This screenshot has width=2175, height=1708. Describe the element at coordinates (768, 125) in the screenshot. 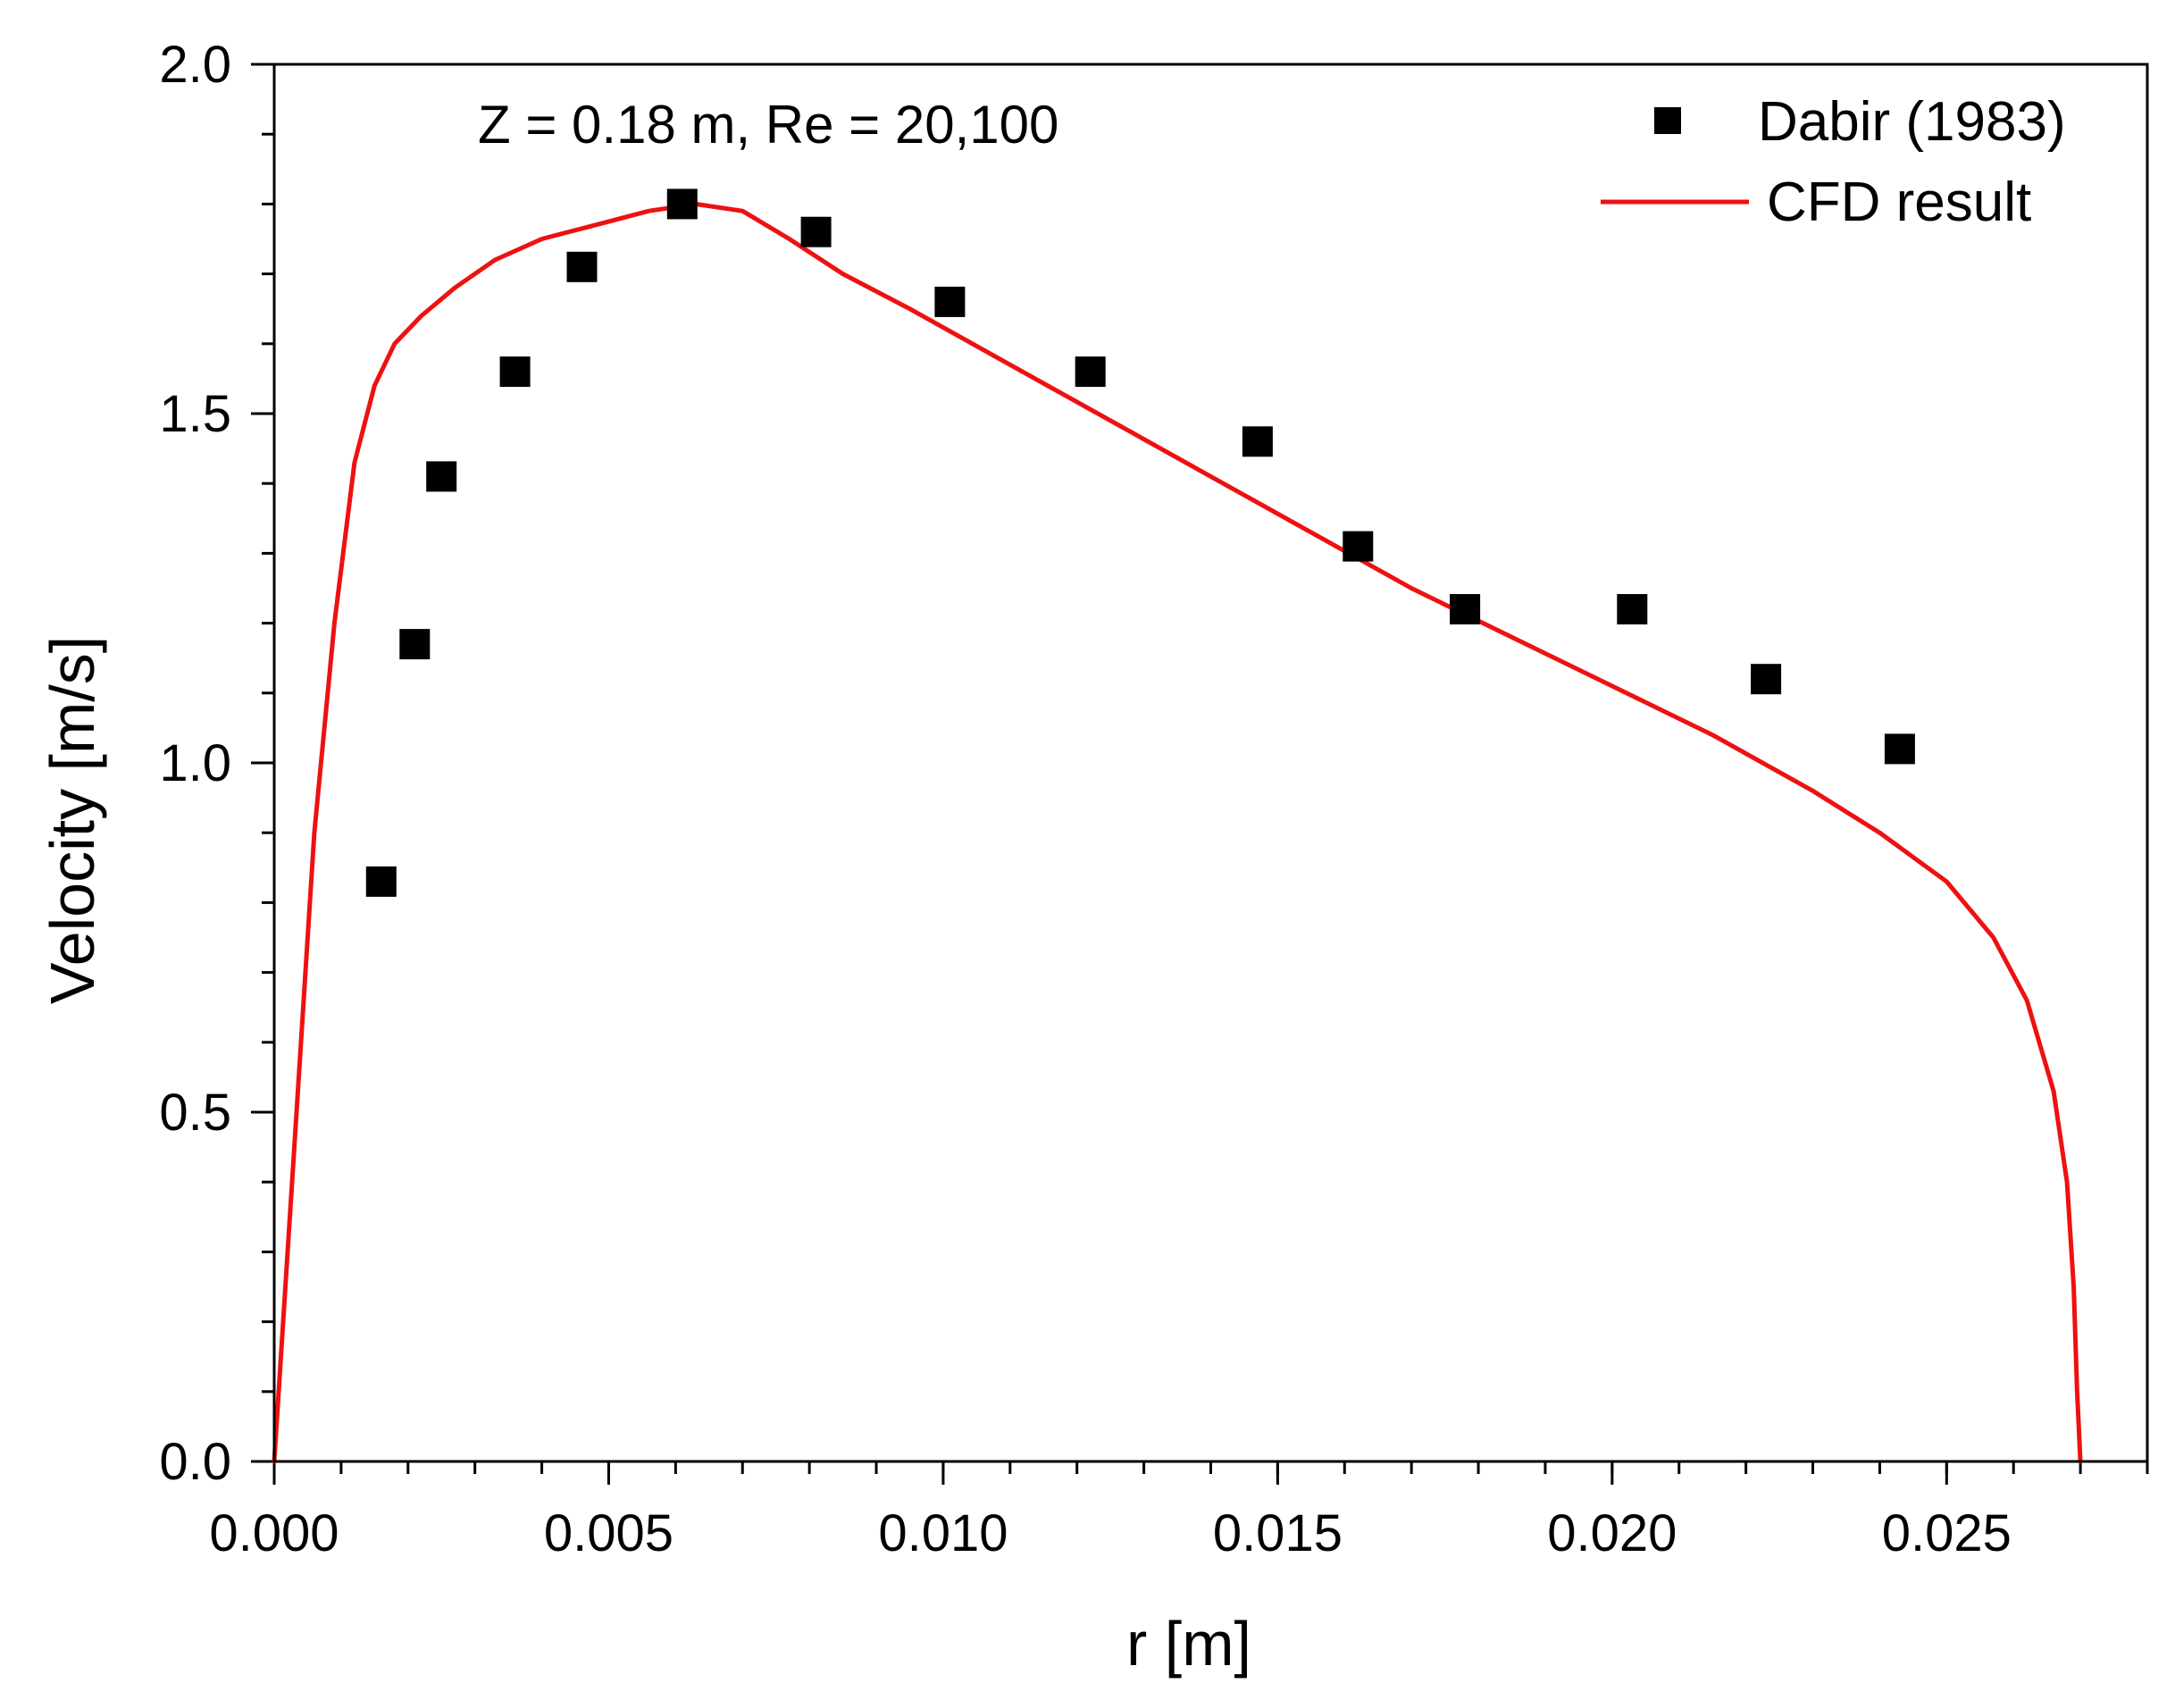

I see `chart-annotation: Z = 0.18 m, Re = 20,100` at that location.